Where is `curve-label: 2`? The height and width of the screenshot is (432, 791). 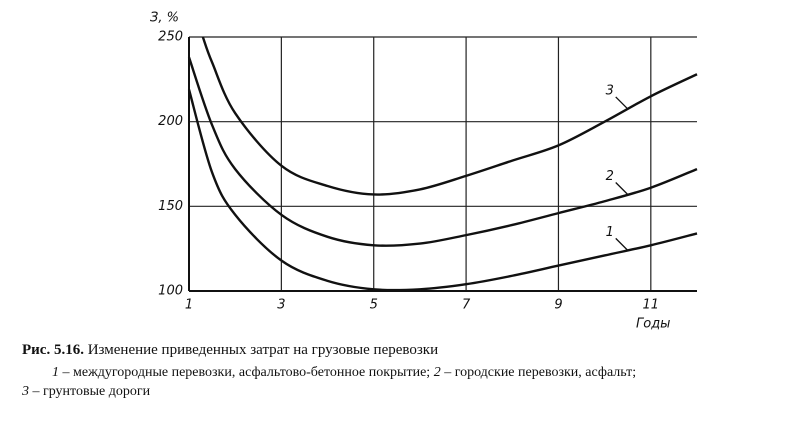
curve-label: 2 is located at coordinates (610, 176).